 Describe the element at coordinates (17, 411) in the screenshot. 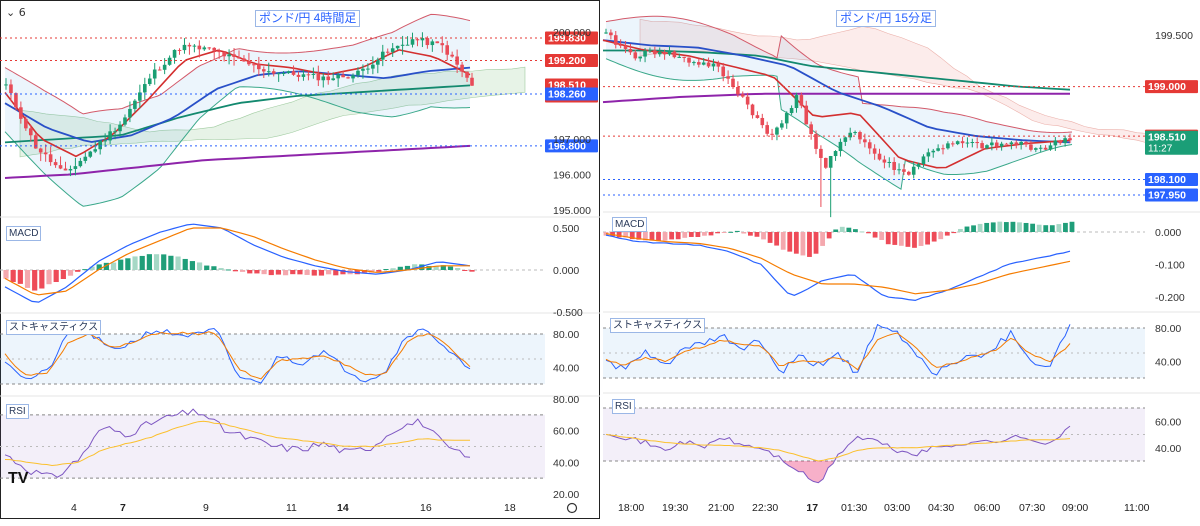

I see `left-rsi-label: RSI` at that location.